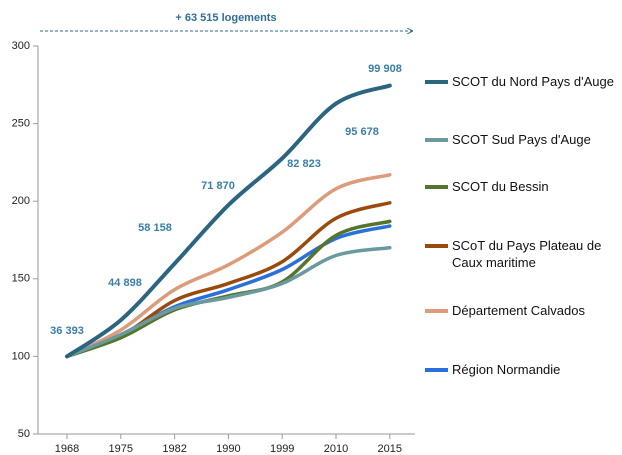 This screenshot has height=455, width=622. Describe the element at coordinates (21, 124) in the screenshot. I see `y-tick-label: 250` at that location.